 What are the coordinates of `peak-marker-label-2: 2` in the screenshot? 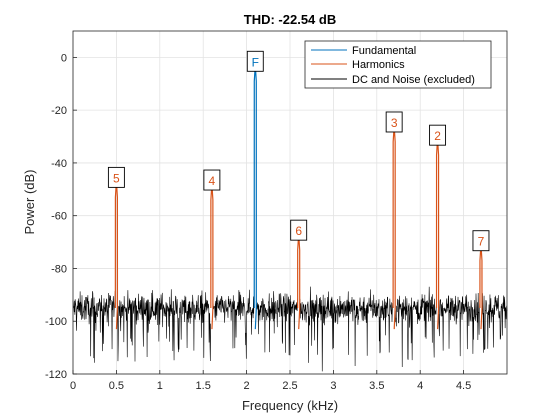 It's located at (437, 136).